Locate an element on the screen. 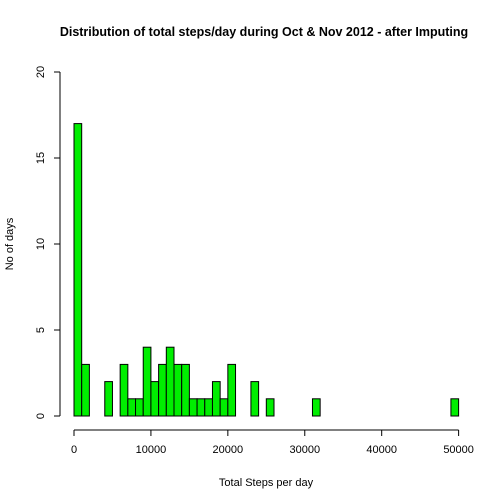  x-tick-label: 40000 is located at coordinates (381, 450).